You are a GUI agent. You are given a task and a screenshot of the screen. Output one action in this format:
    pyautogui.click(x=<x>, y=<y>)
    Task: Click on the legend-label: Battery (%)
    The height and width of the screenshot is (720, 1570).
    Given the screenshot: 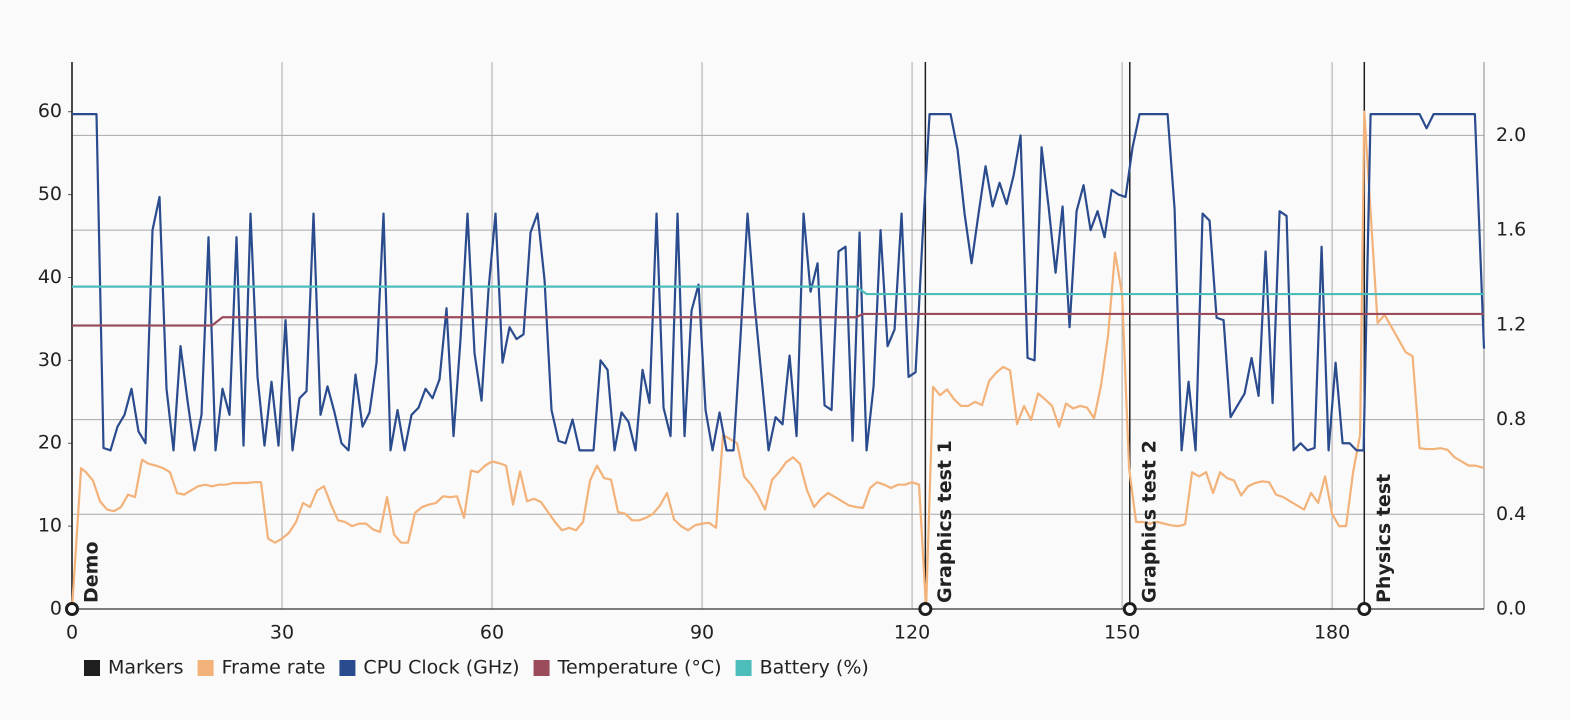 What is the action you would take?
    pyautogui.click(x=814, y=668)
    